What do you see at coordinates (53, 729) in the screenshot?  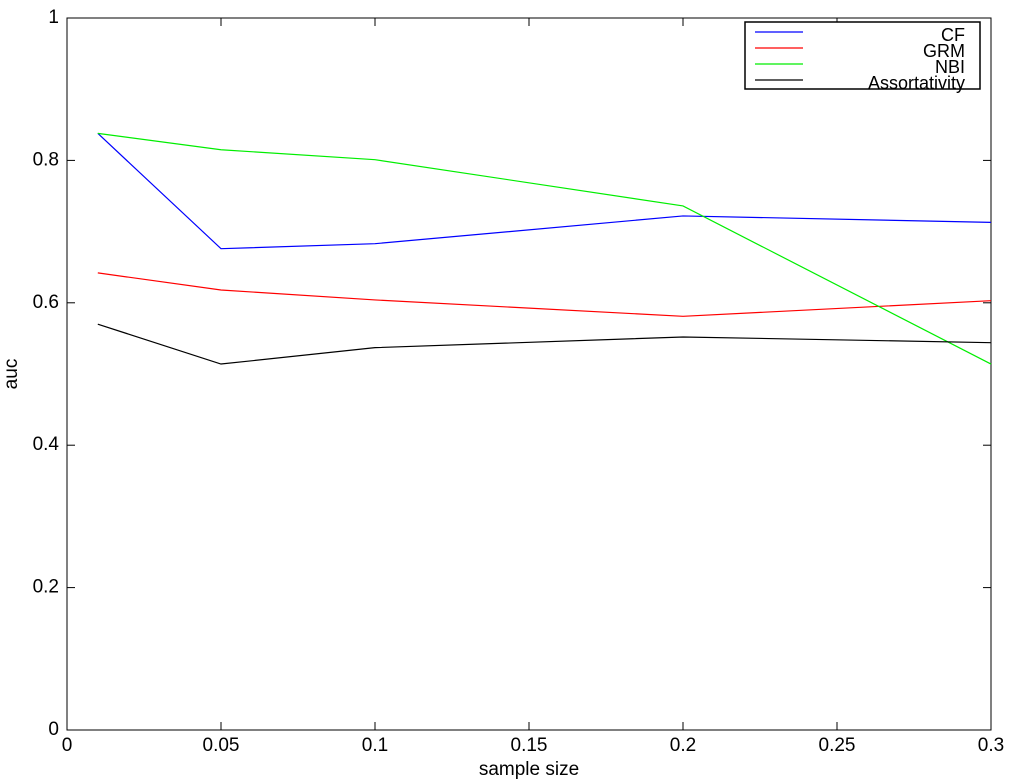 I see `y-tick-label: 0` at bounding box center [53, 729].